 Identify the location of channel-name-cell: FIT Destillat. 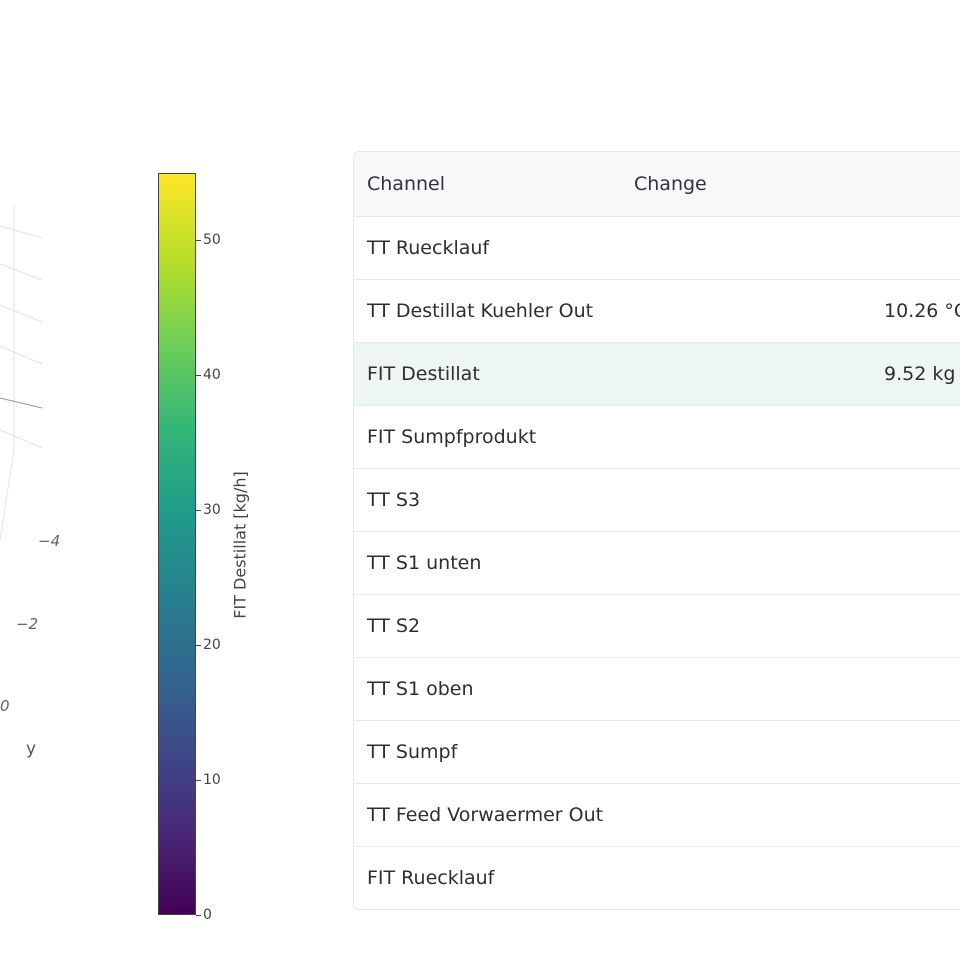
(423, 374).